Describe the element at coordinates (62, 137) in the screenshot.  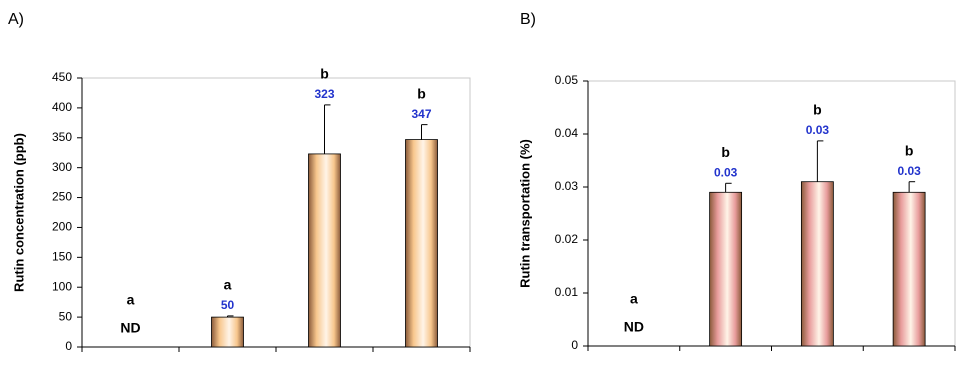
I see `y-tick-label: 350` at that location.